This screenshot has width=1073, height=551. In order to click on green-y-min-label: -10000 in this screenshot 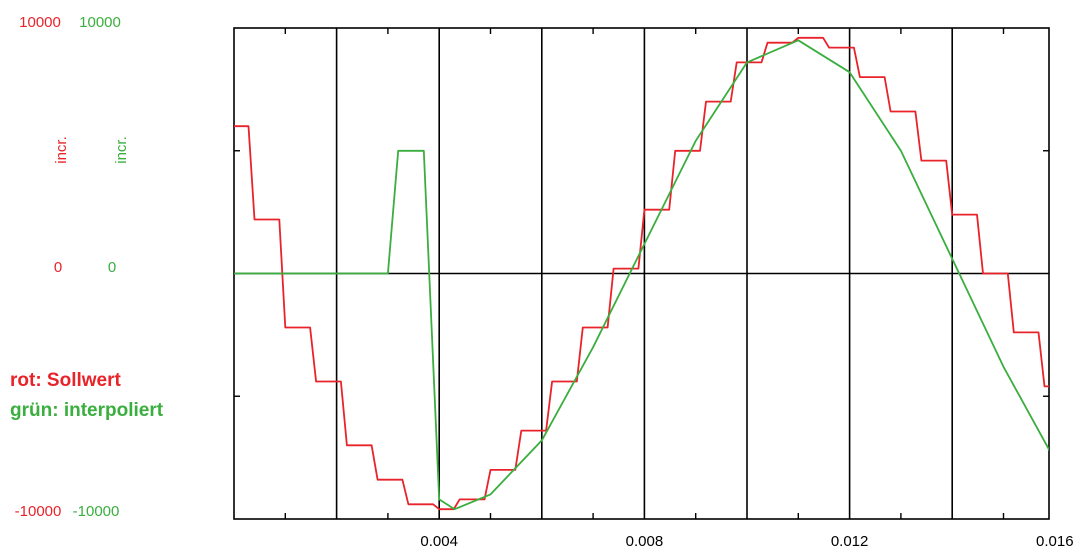, I will do `click(96, 511)`.